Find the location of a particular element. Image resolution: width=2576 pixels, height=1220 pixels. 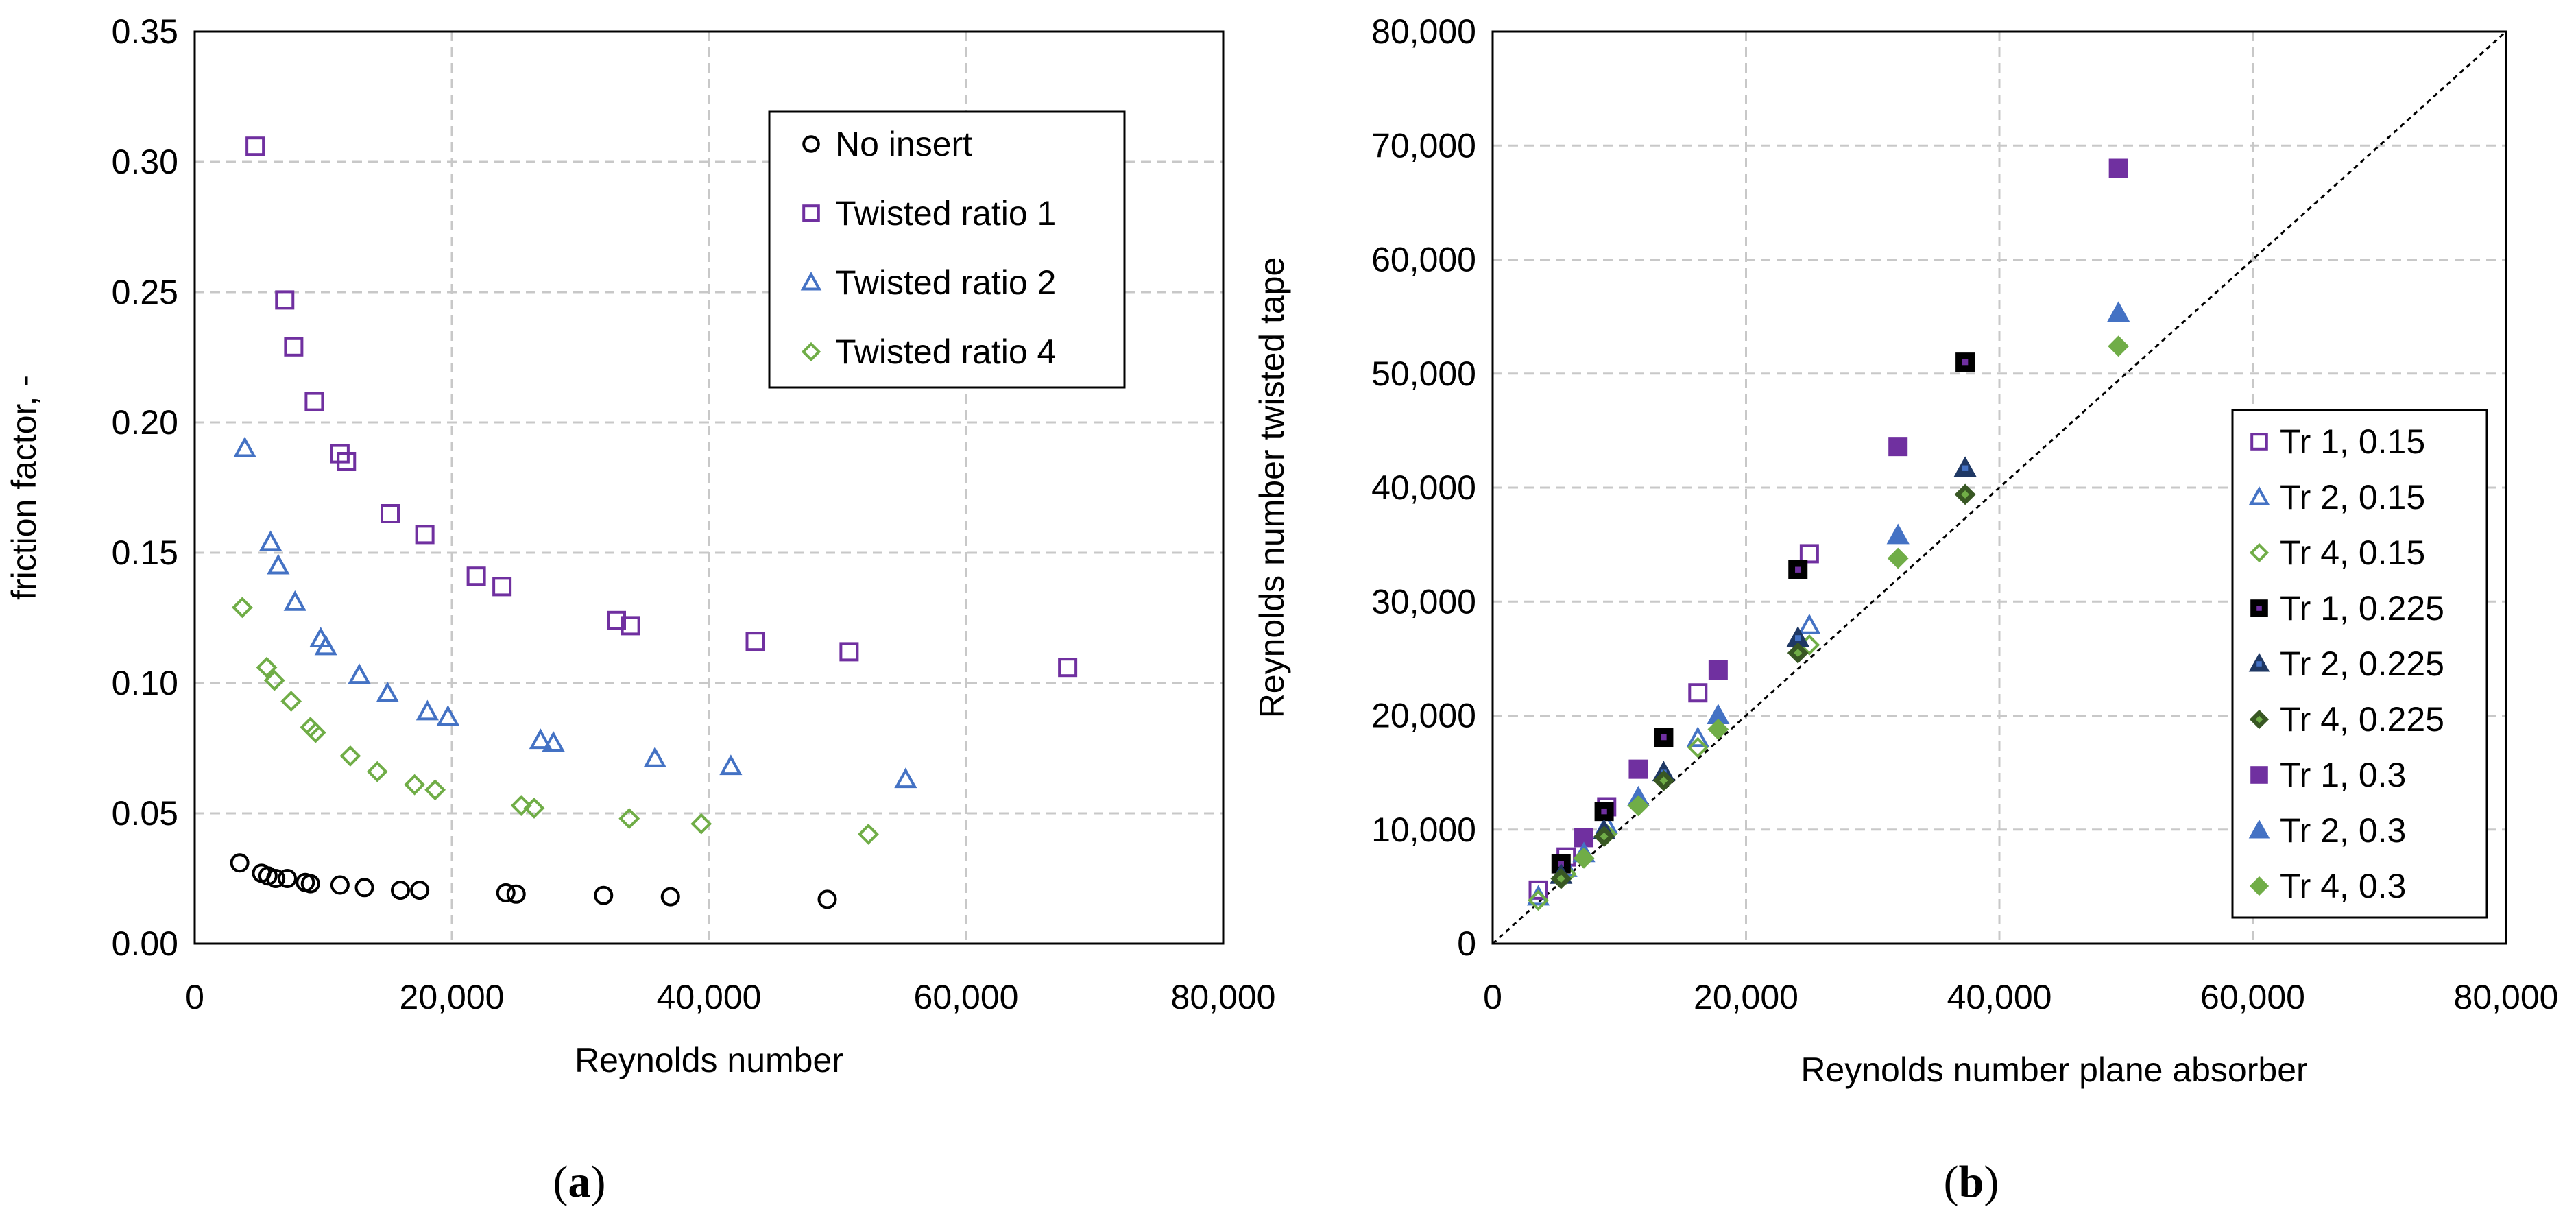

panel-b-legend-marker is located at coordinates (2260, 886).